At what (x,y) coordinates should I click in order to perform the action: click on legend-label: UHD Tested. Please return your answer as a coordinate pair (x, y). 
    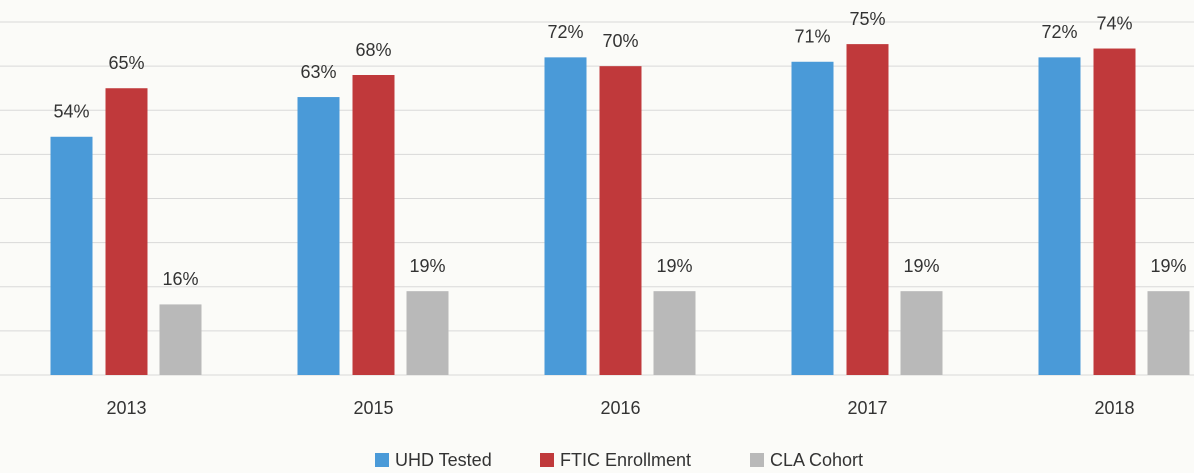
    Looking at the image, I should click on (443, 460).